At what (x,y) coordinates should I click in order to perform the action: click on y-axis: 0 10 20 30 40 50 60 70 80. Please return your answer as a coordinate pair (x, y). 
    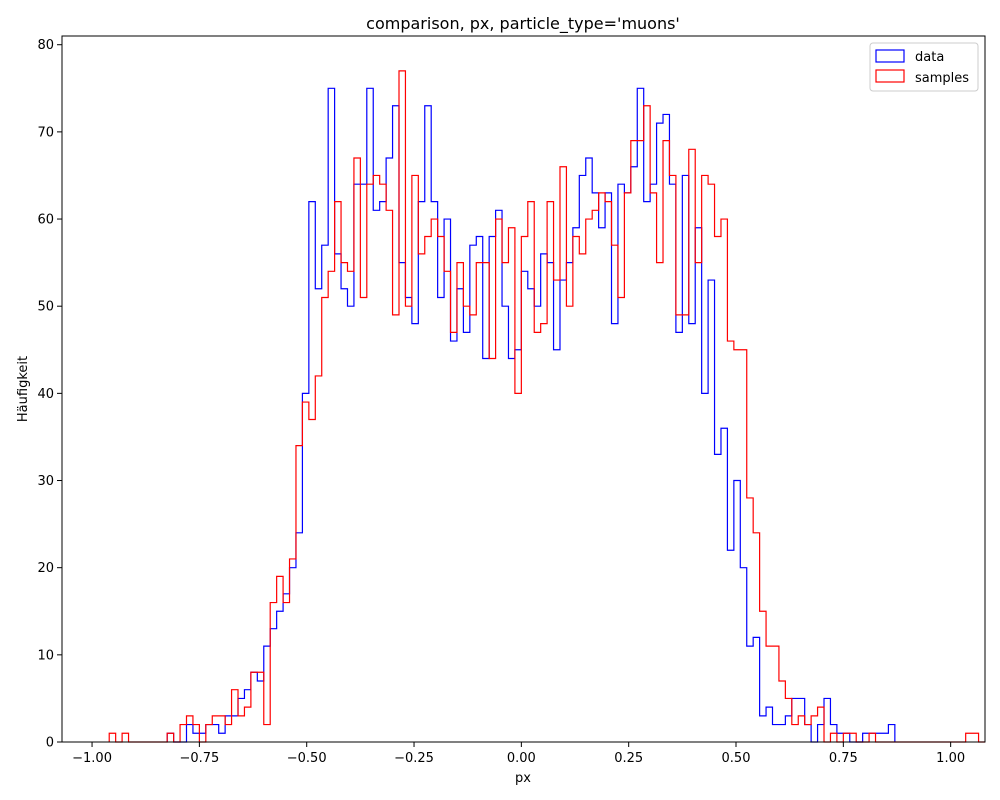
    Looking at the image, I should click on (49, 394).